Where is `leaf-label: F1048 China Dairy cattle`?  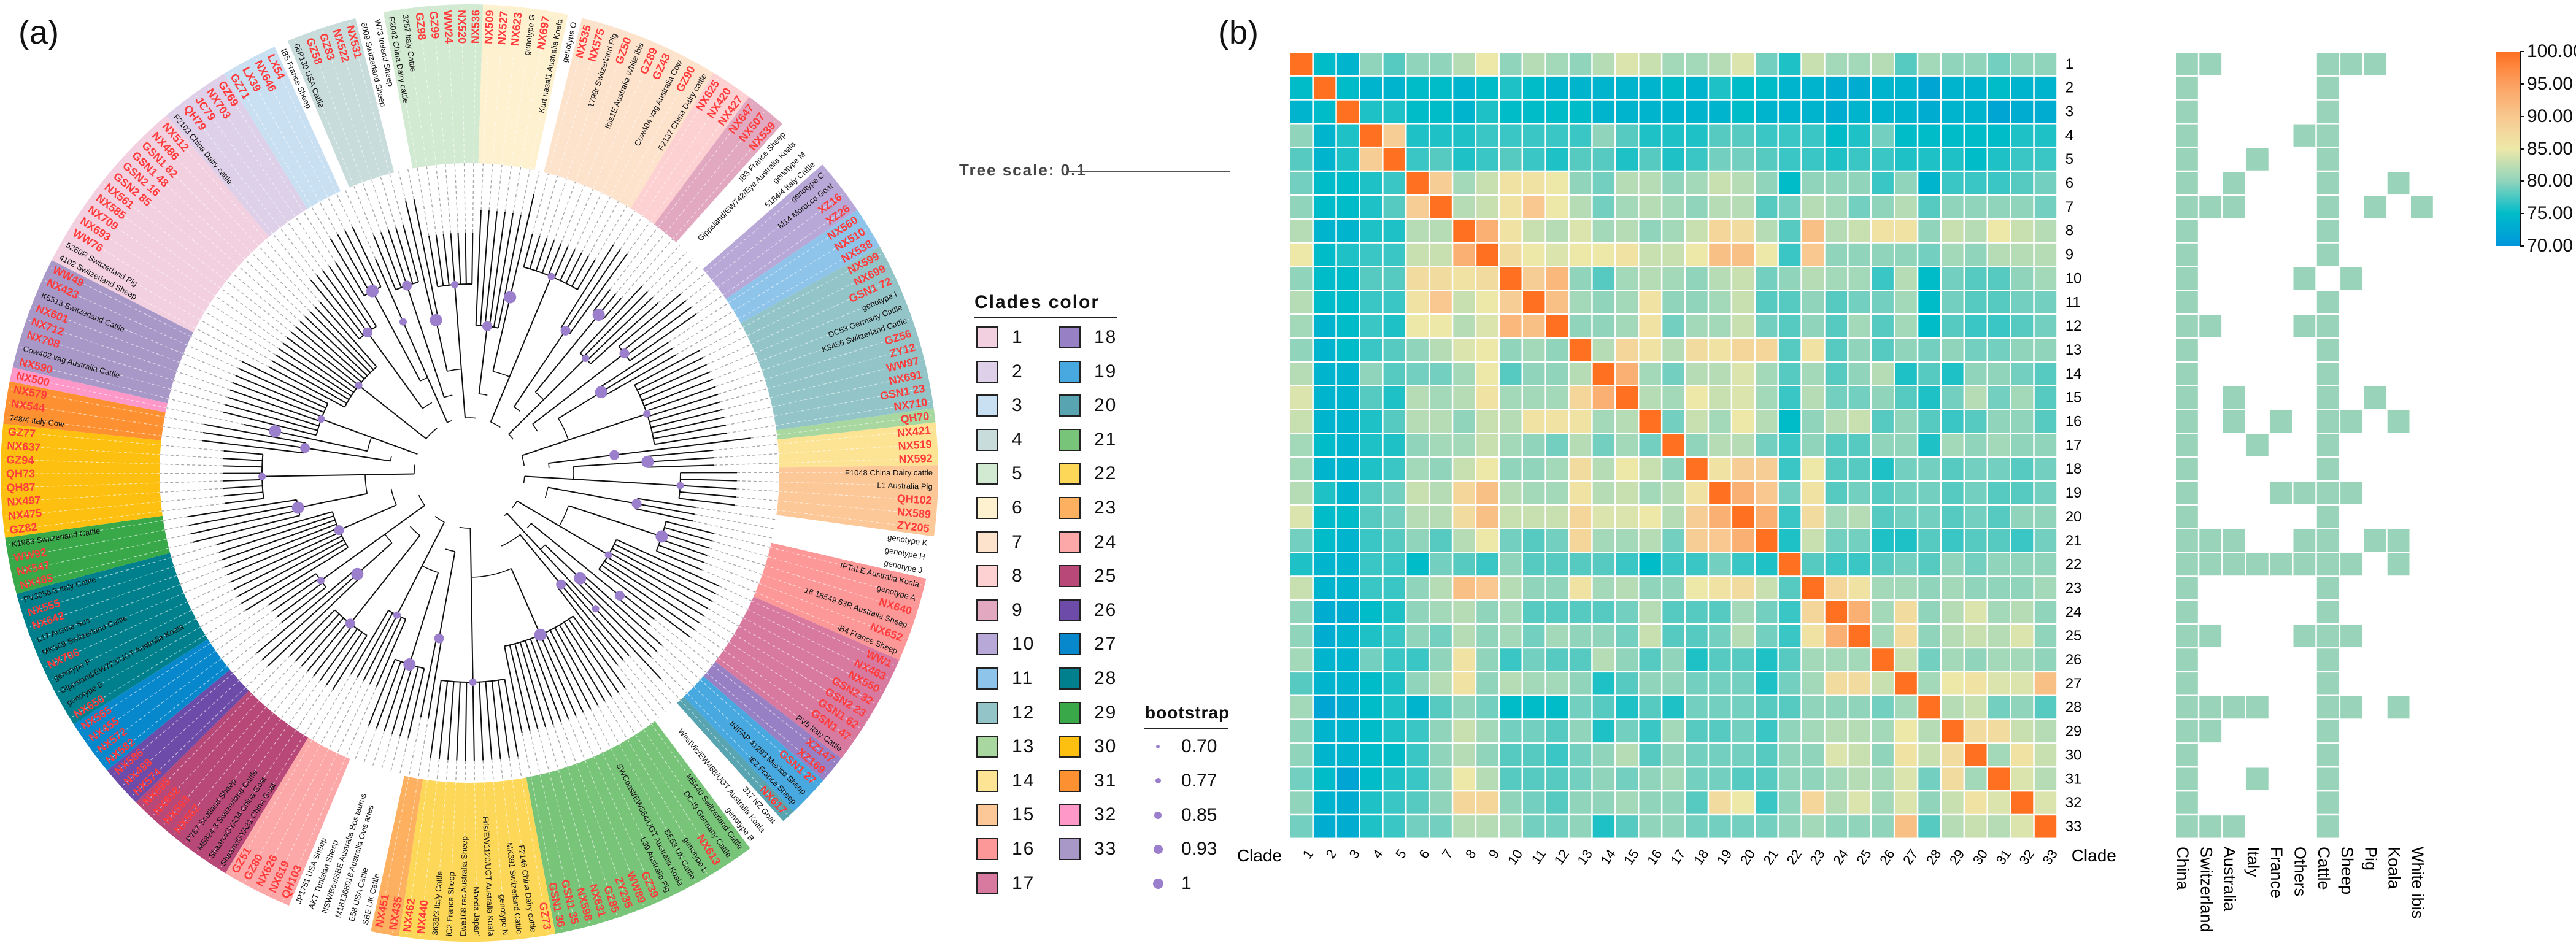 leaf-label: F1048 China Dairy cattle is located at coordinates (888, 472).